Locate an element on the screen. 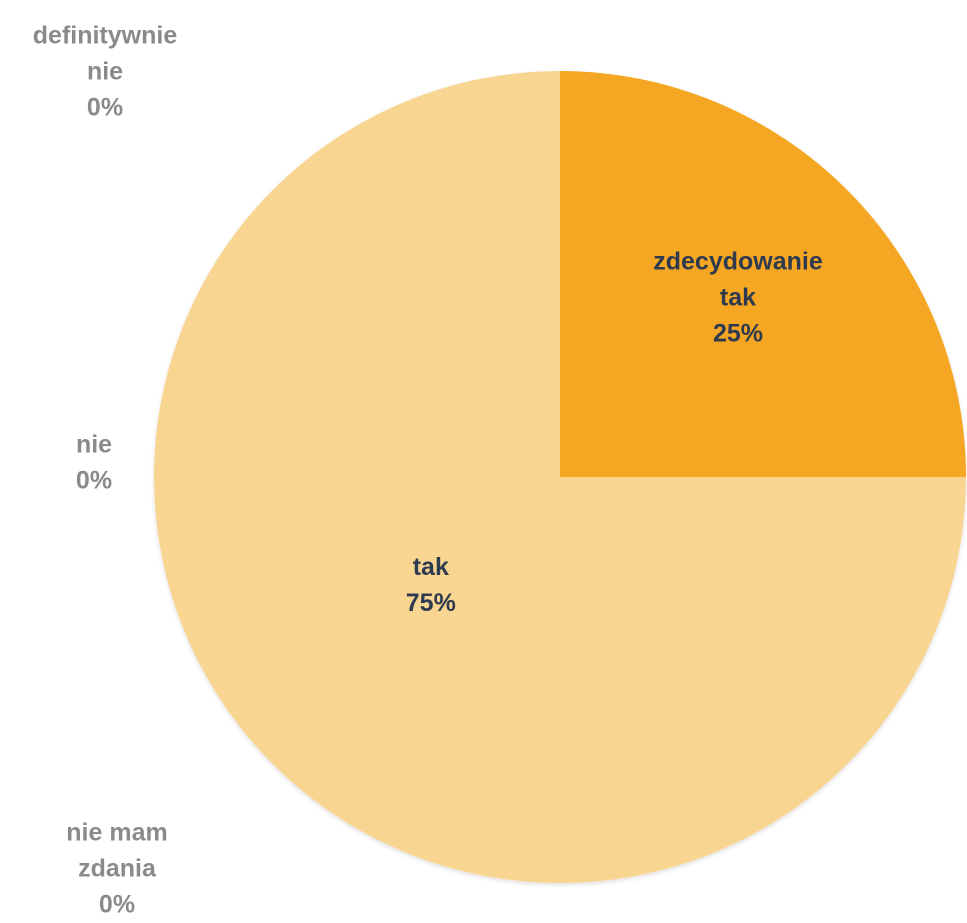  pie-label-line: zdania is located at coordinates (117, 869).